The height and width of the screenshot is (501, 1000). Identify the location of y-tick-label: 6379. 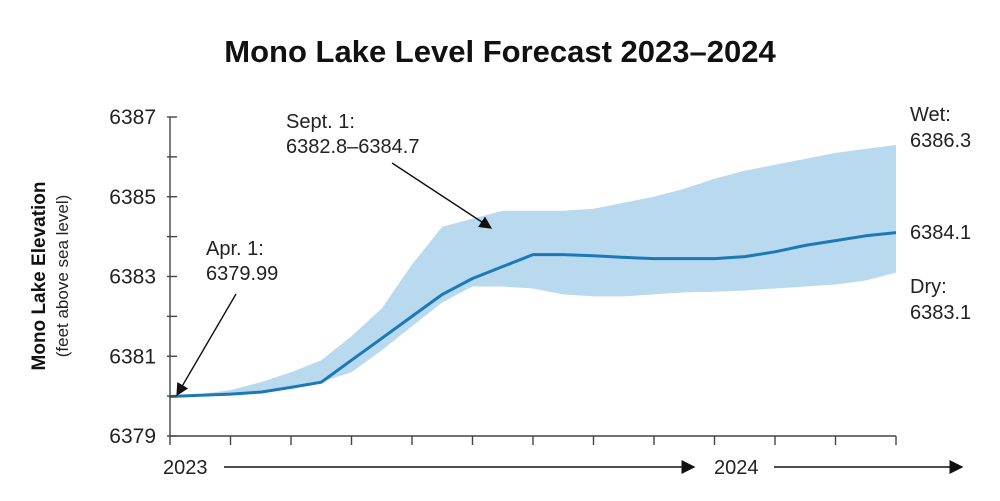
(132, 436).